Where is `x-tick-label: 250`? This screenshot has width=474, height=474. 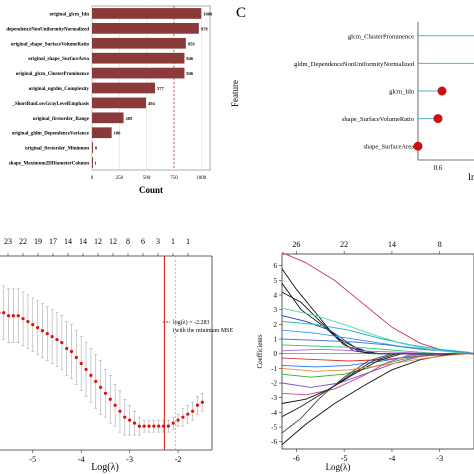
x-tick-label: 250 is located at coordinates (120, 178).